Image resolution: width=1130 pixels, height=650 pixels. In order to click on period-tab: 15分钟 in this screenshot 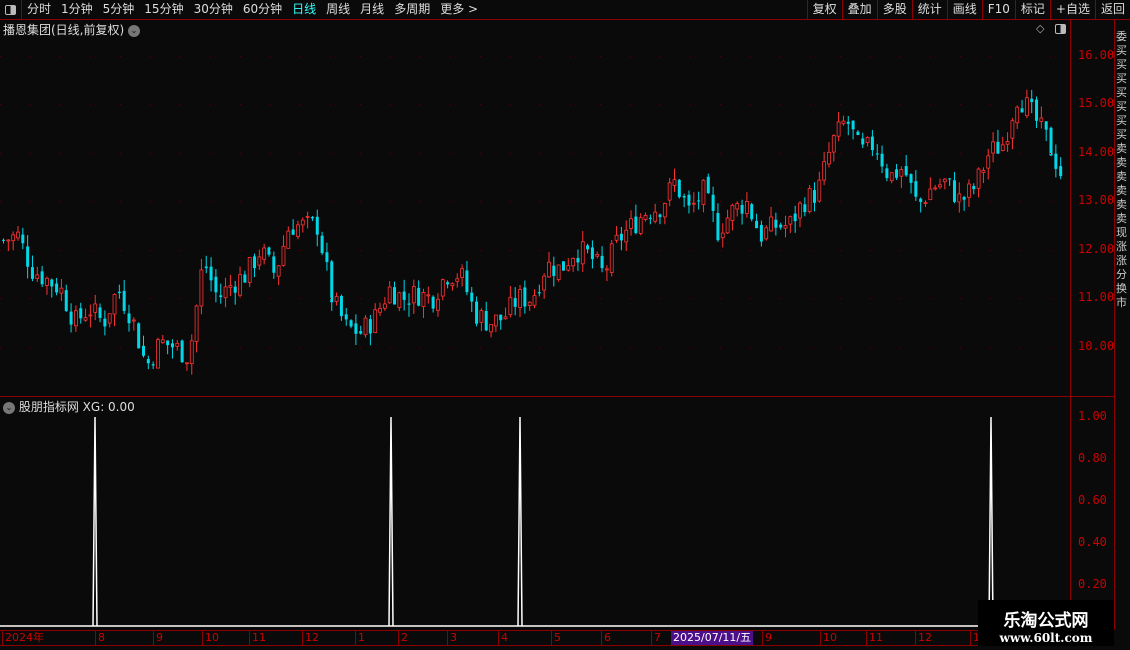, I will do `click(164, 9)`.